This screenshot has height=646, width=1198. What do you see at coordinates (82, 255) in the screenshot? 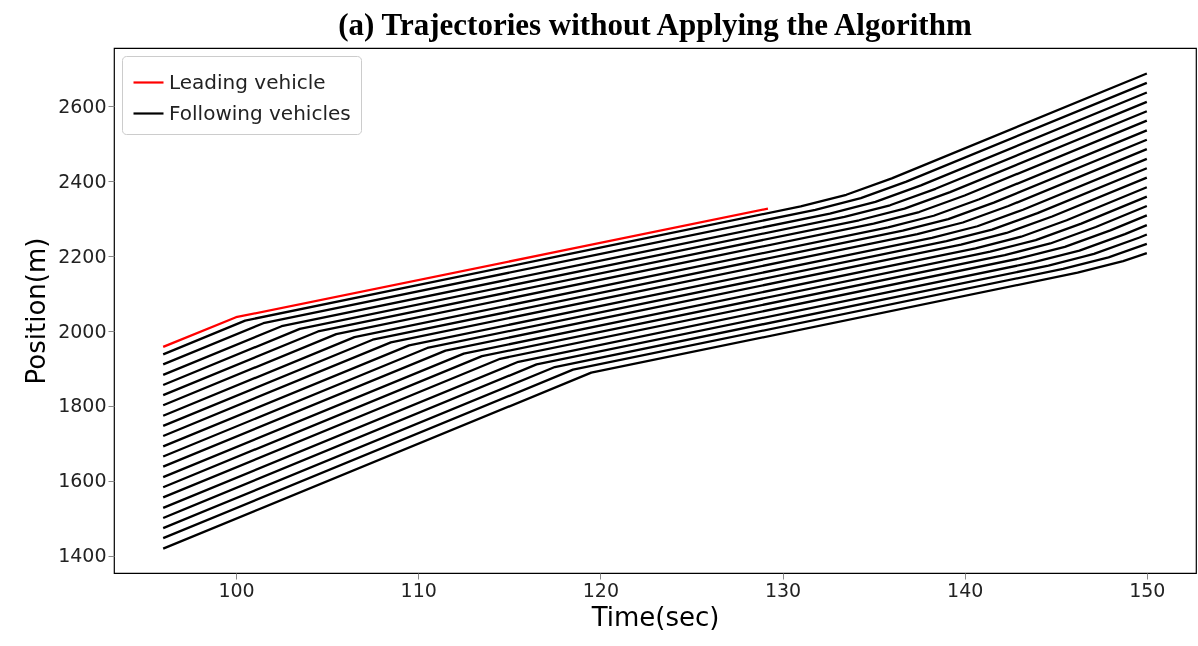
I see `y-tick-label: 2200` at bounding box center [82, 255].